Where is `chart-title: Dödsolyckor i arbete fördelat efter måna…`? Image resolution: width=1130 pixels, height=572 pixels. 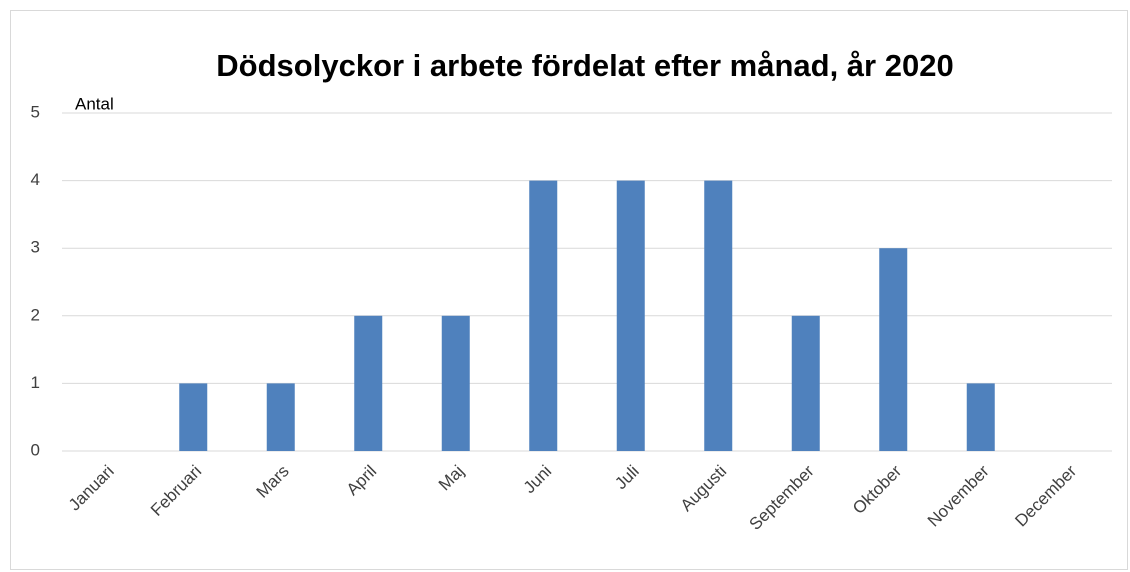 chart-title: Dödsolyckor i arbete fördelat efter måna… is located at coordinates (584, 65).